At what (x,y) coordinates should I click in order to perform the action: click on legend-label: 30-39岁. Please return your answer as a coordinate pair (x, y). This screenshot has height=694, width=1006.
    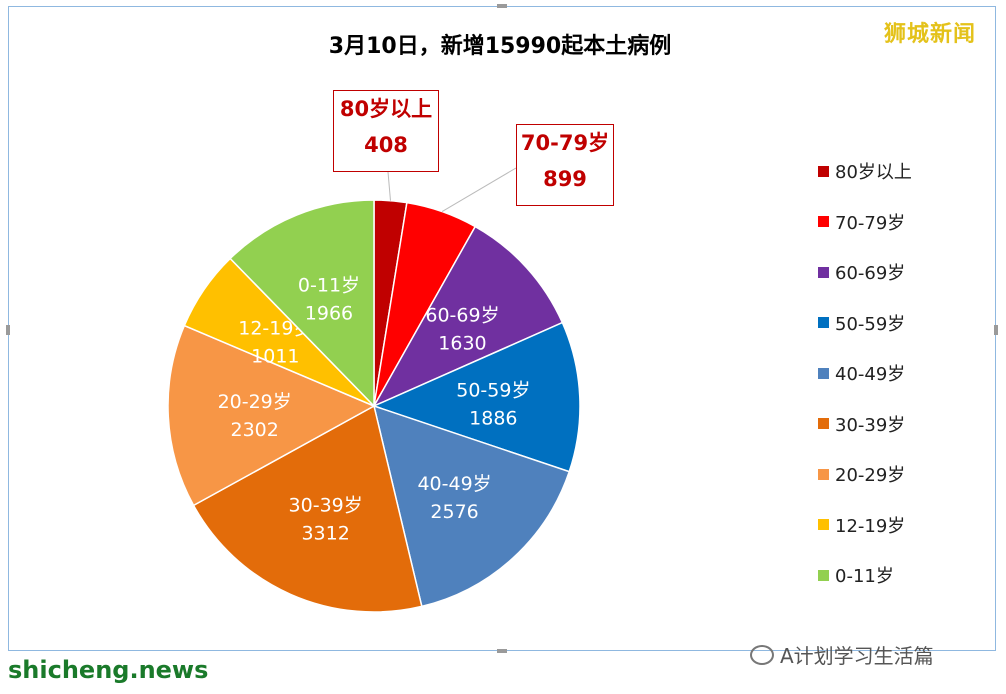
    Looking at the image, I should click on (870, 425).